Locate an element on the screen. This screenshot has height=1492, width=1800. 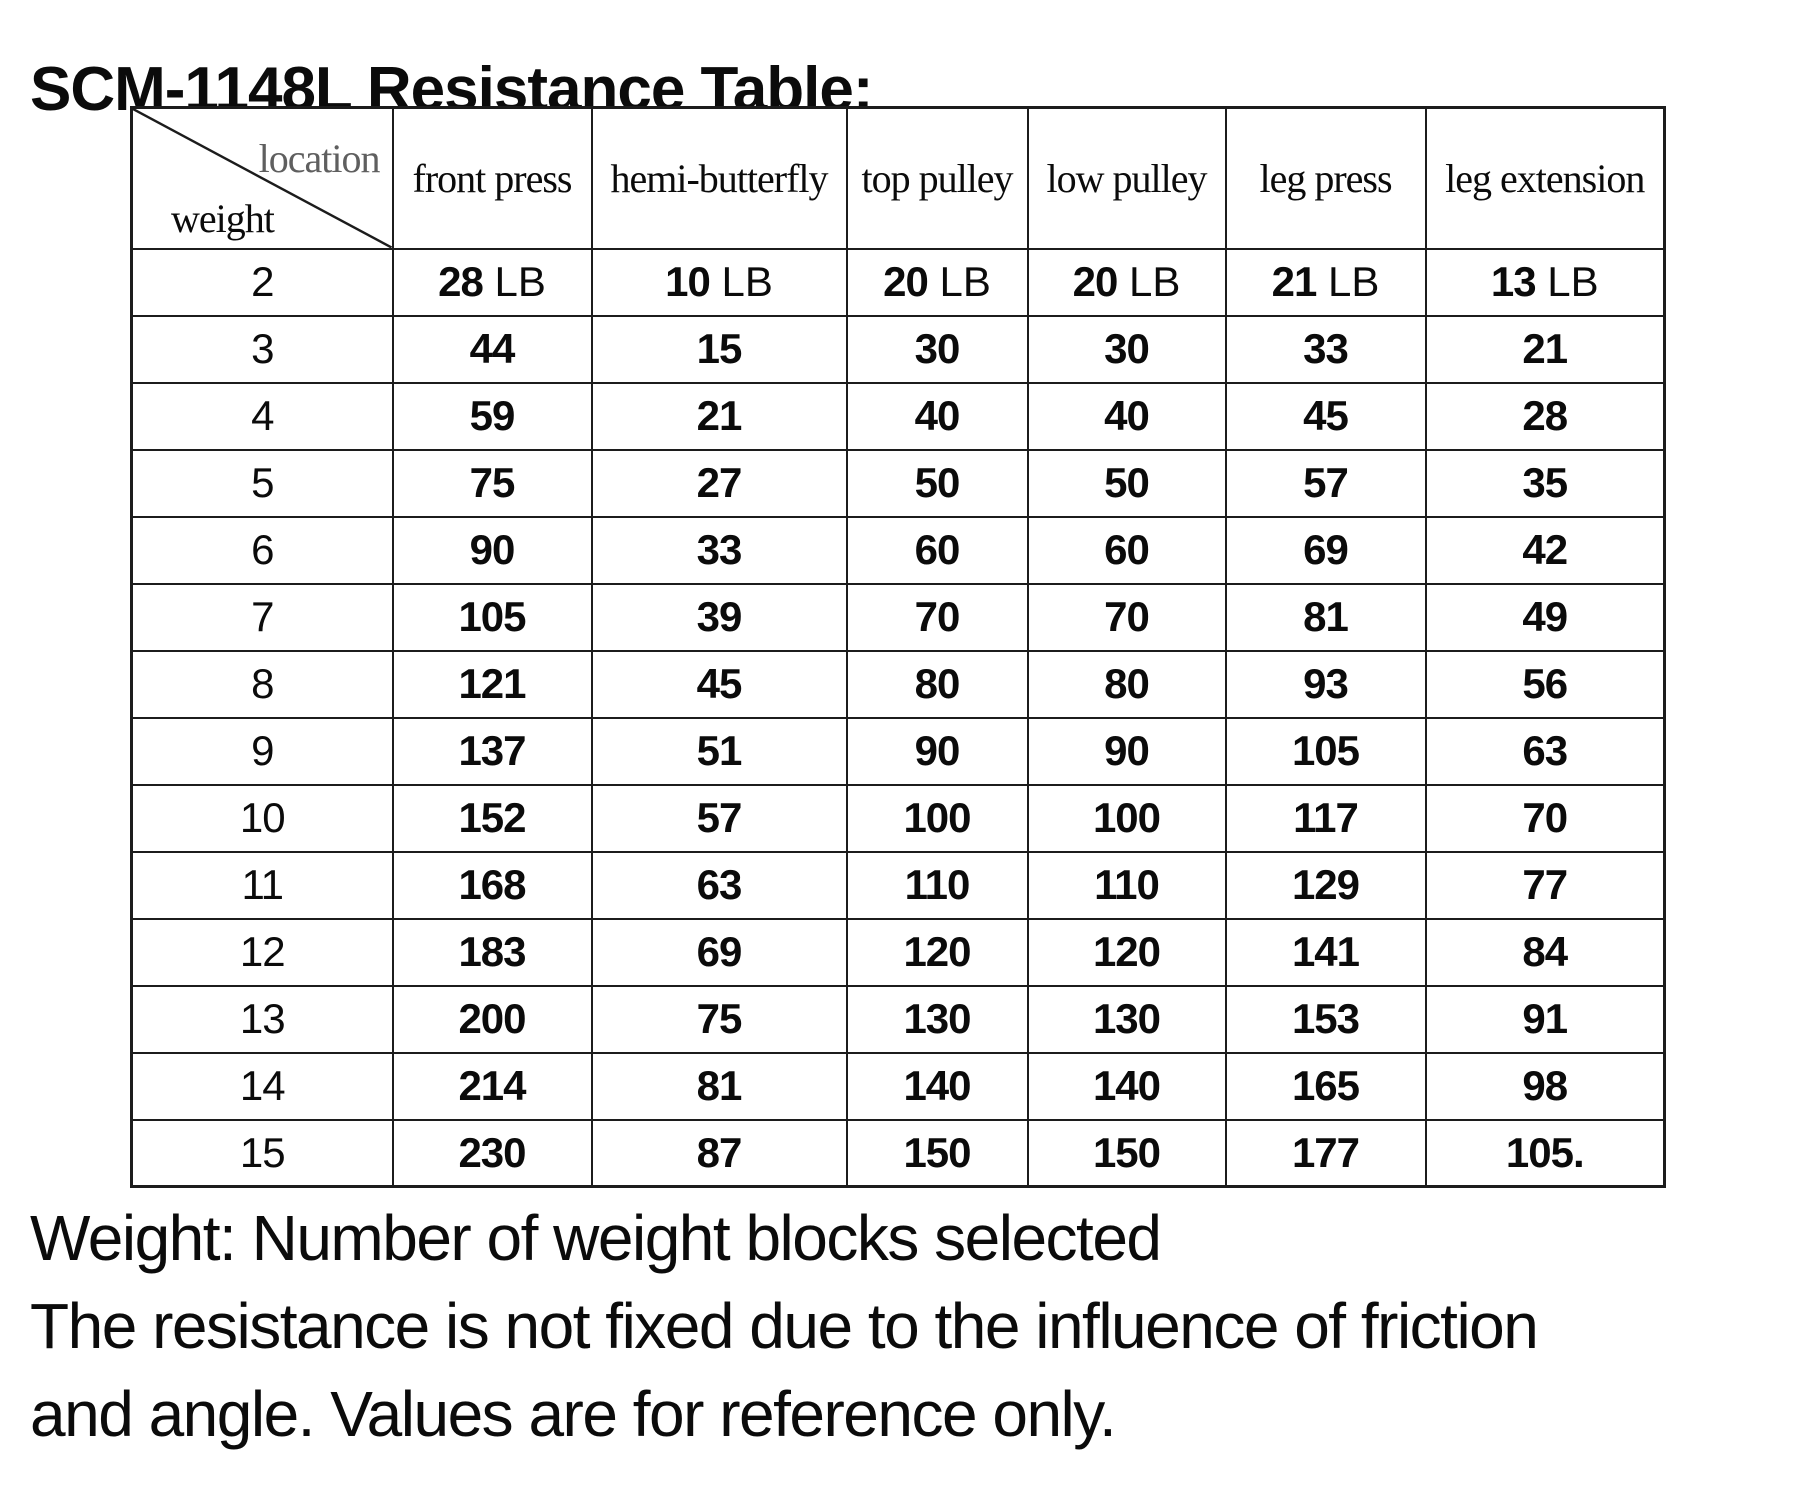
value-cell: 110 is located at coordinates (1126, 885).